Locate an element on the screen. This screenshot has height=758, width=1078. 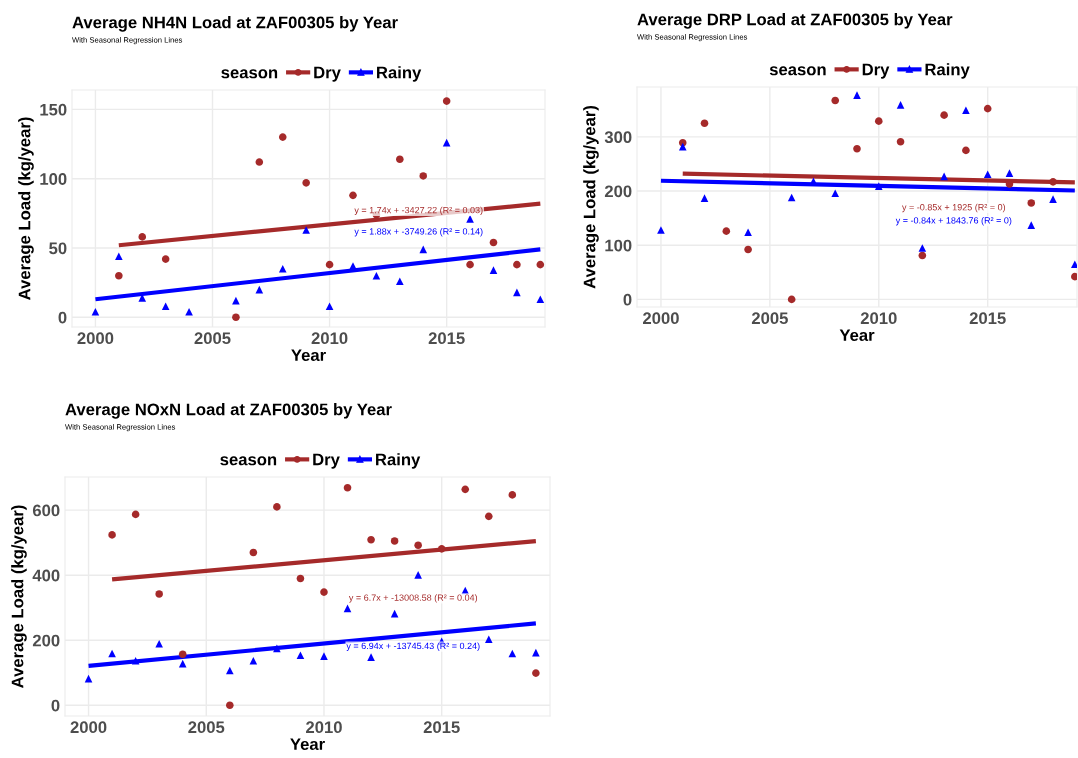
annotation: y = 6.94x + -13745.43 (R² = 0.24) is located at coordinates (413, 646).